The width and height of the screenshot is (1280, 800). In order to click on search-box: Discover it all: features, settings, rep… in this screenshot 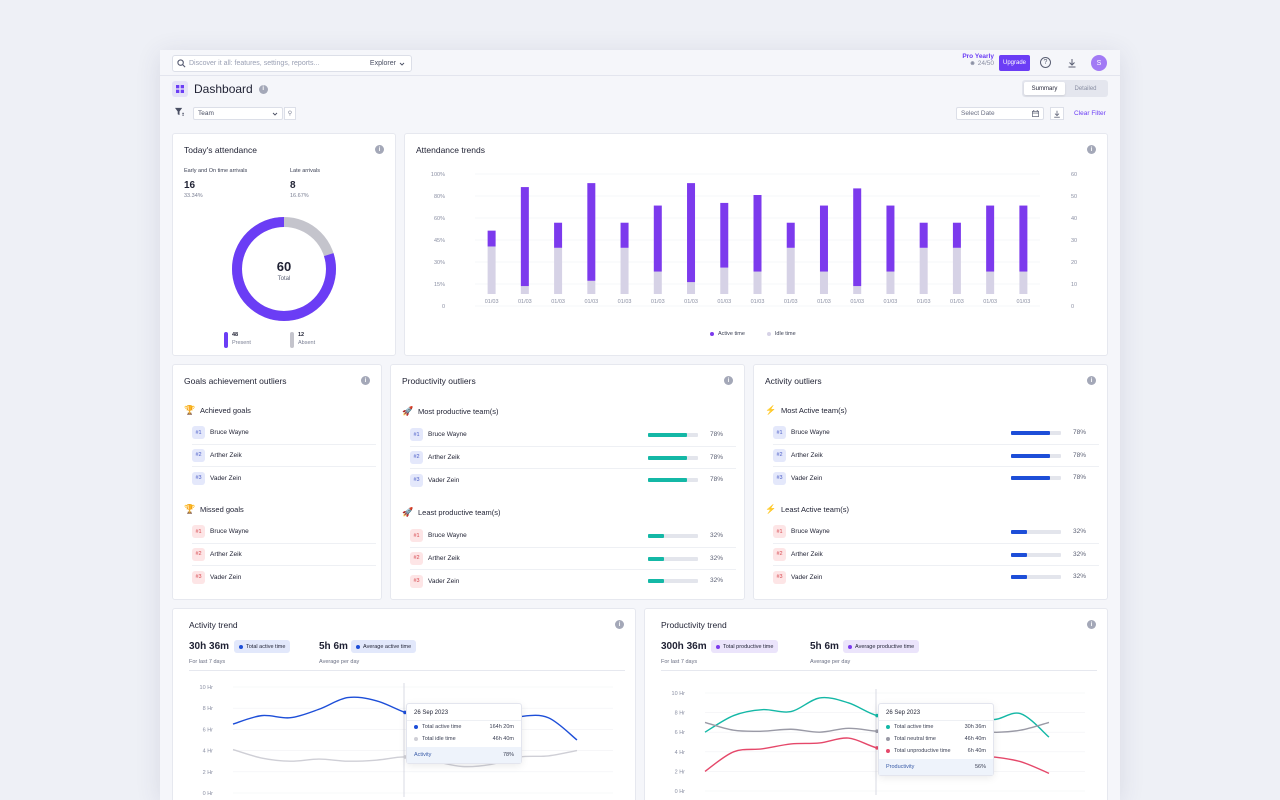, I will do `click(292, 63)`.